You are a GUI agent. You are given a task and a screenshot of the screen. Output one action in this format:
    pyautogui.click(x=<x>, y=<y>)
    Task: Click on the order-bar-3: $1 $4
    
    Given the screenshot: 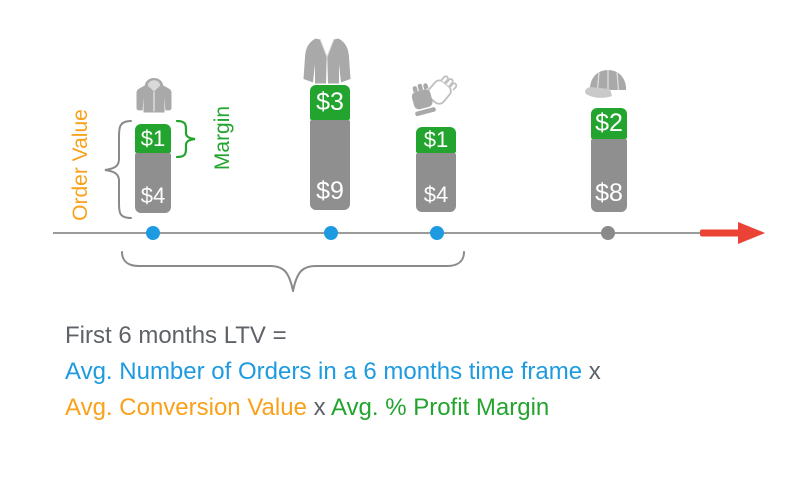 What is the action you would take?
    pyautogui.click(x=436, y=169)
    